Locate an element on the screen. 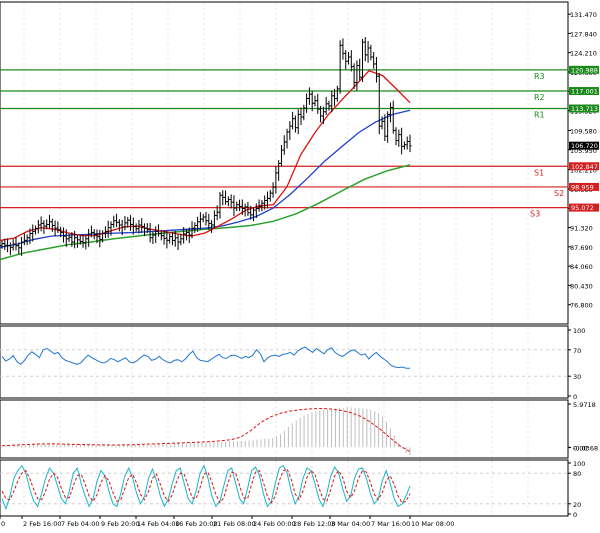  current-price-label: 106.720 is located at coordinates (584, 146).